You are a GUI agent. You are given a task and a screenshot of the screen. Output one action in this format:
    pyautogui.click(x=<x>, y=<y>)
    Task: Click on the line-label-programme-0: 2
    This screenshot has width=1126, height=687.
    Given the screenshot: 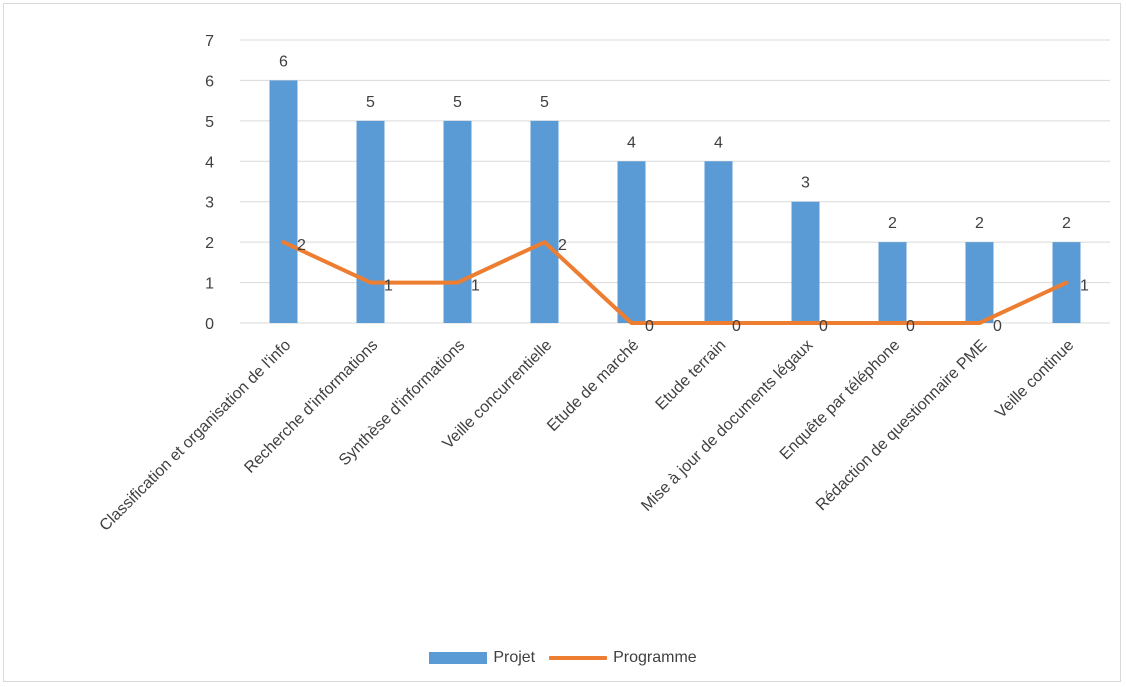 What is the action you would take?
    pyautogui.click(x=301, y=245)
    